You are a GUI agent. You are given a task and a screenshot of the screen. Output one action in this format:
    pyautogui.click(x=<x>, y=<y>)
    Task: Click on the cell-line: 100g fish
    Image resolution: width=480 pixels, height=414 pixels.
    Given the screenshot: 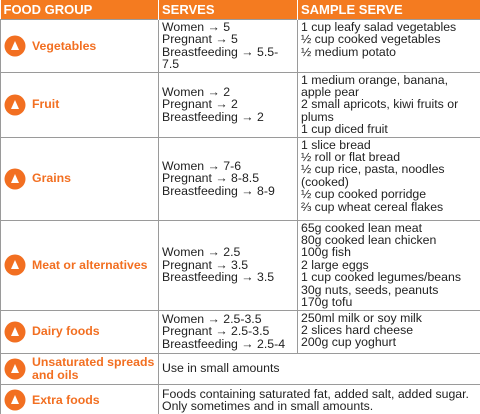 What is the action you would take?
    pyautogui.click(x=326, y=252)
    